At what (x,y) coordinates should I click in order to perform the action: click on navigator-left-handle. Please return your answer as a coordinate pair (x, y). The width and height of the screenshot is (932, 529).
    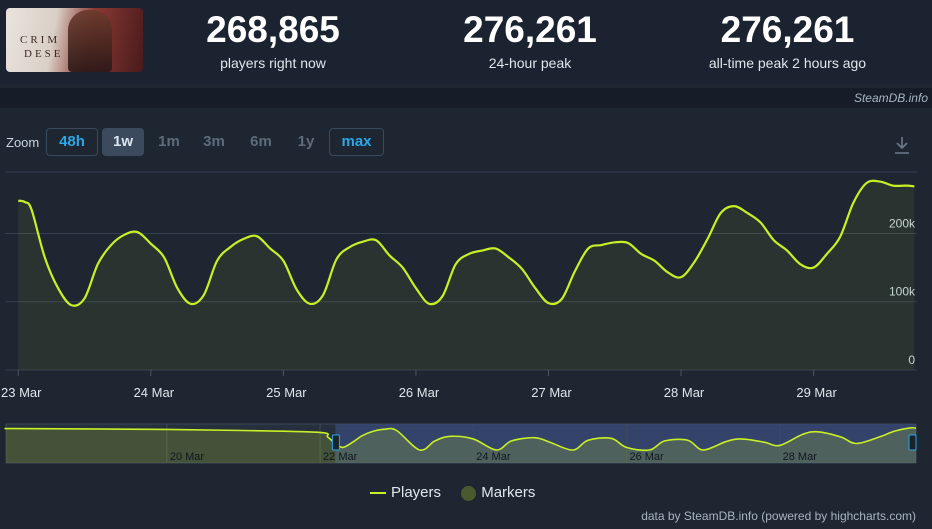
    Looking at the image, I should click on (335, 442).